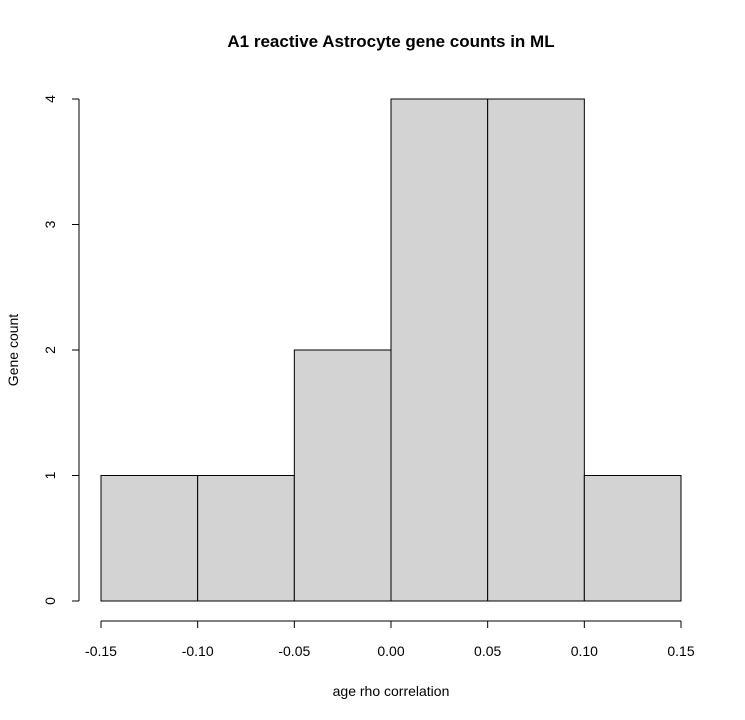 The width and height of the screenshot is (745, 720). Describe the element at coordinates (294, 651) in the screenshot. I see `x-tick-label: -0.05` at that location.